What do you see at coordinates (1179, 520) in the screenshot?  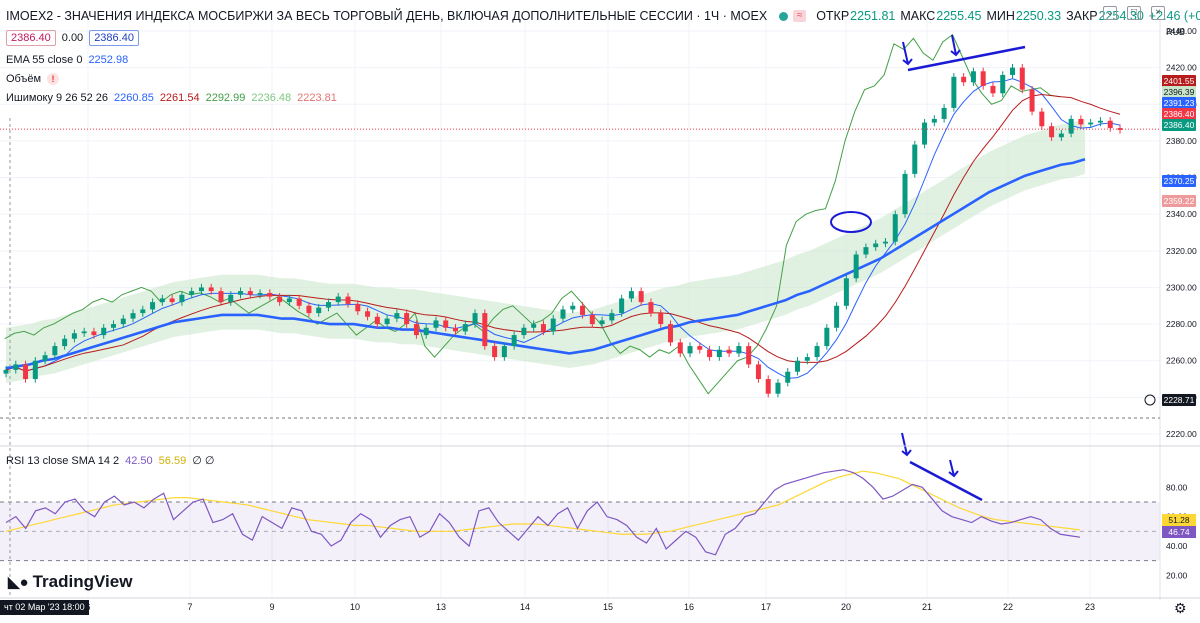 I see `rsi-label-text: 51.28` at bounding box center [1179, 520].